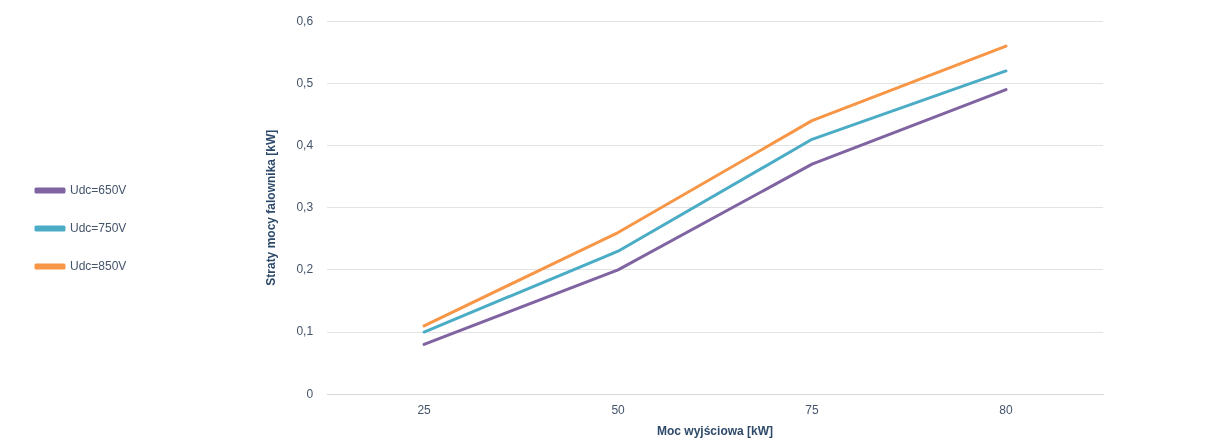 The height and width of the screenshot is (445, 1213). I want to click on x-tick-label: 75, so click(812, 409).